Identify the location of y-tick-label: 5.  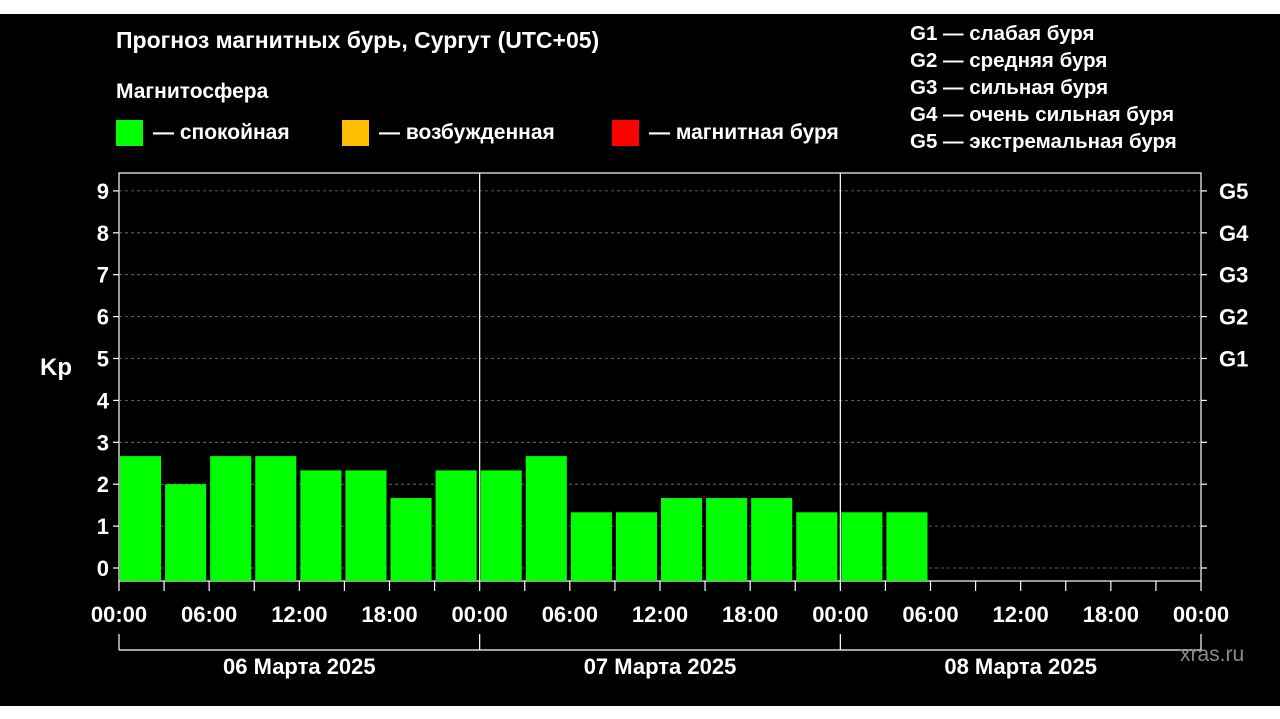
(103, 359).